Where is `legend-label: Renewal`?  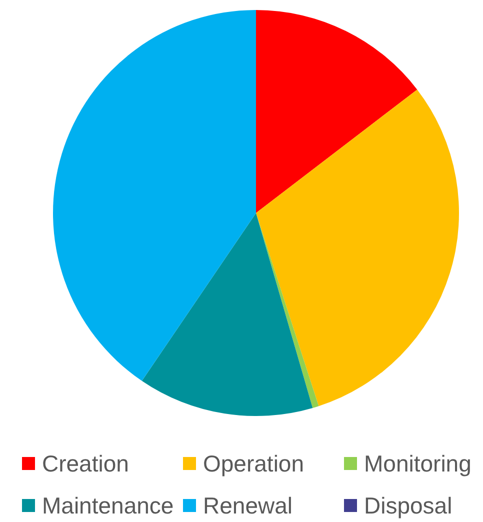
legend-label: Renewal is located at coordinates (247, 505).